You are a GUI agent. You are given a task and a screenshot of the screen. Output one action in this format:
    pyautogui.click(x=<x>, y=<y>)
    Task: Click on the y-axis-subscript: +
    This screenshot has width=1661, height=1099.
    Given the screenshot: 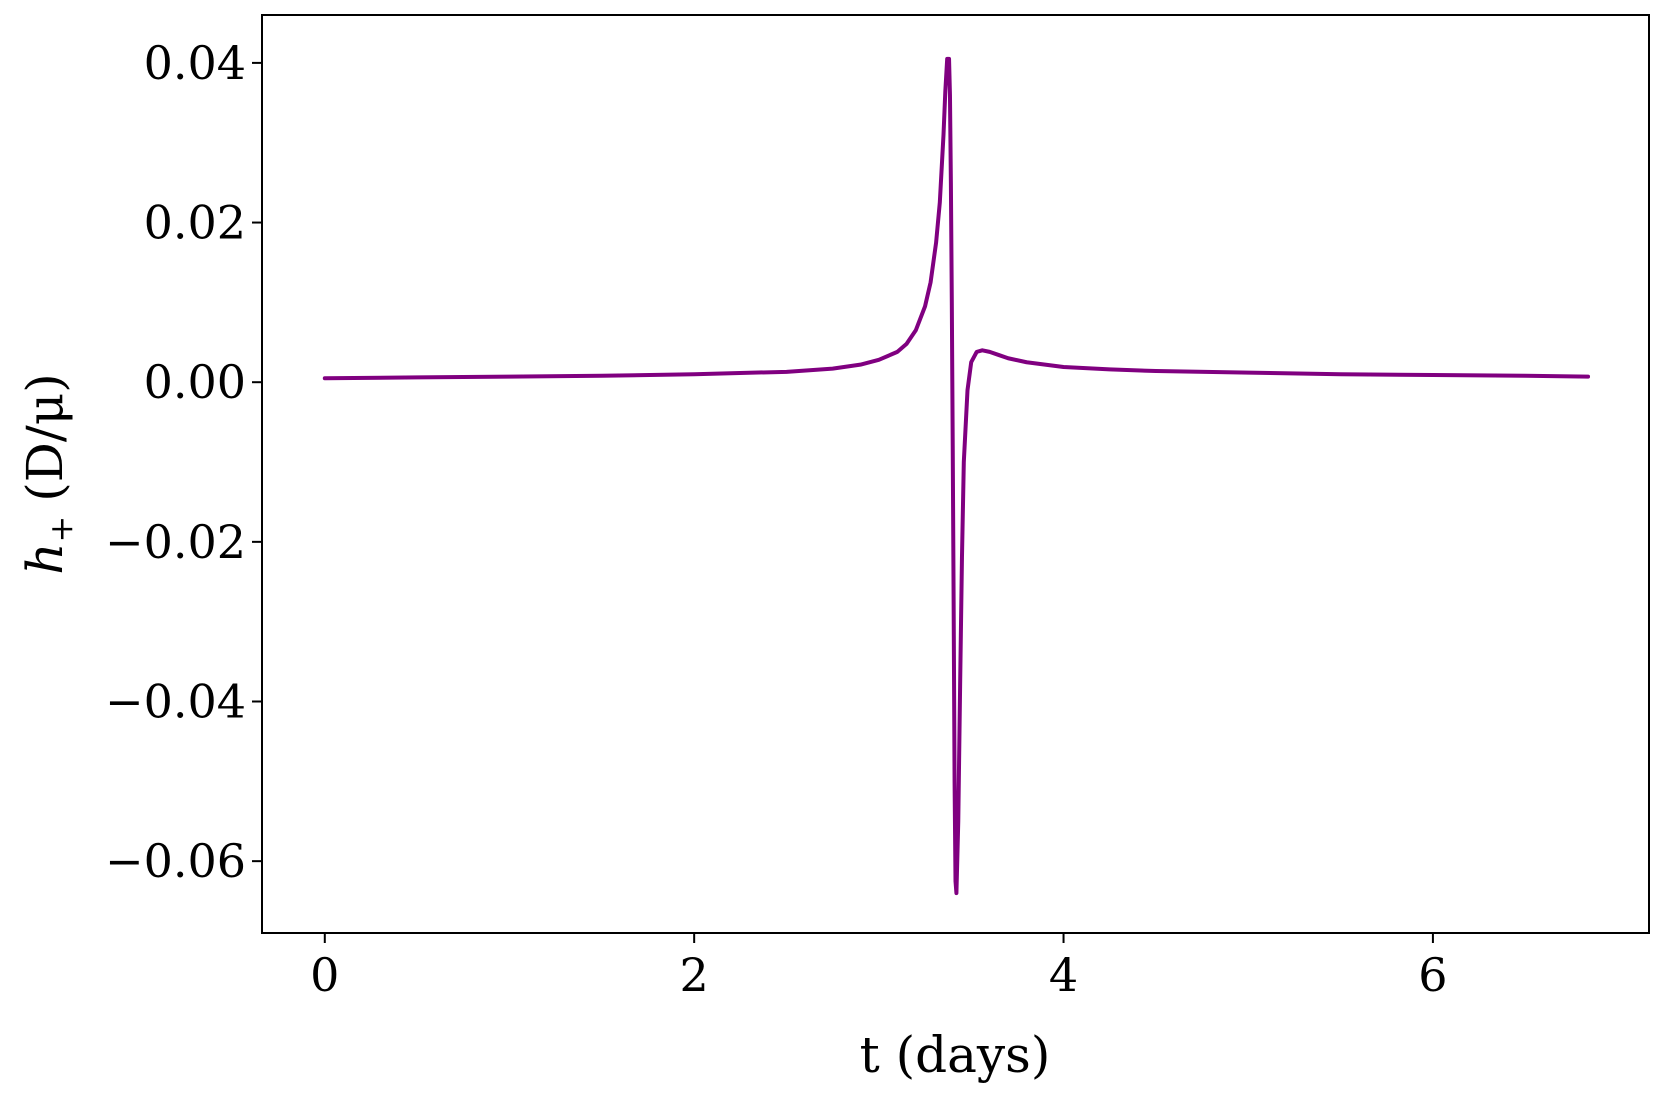 What is the action you would take?
    pyautogui.click(x=61, y=529)
    